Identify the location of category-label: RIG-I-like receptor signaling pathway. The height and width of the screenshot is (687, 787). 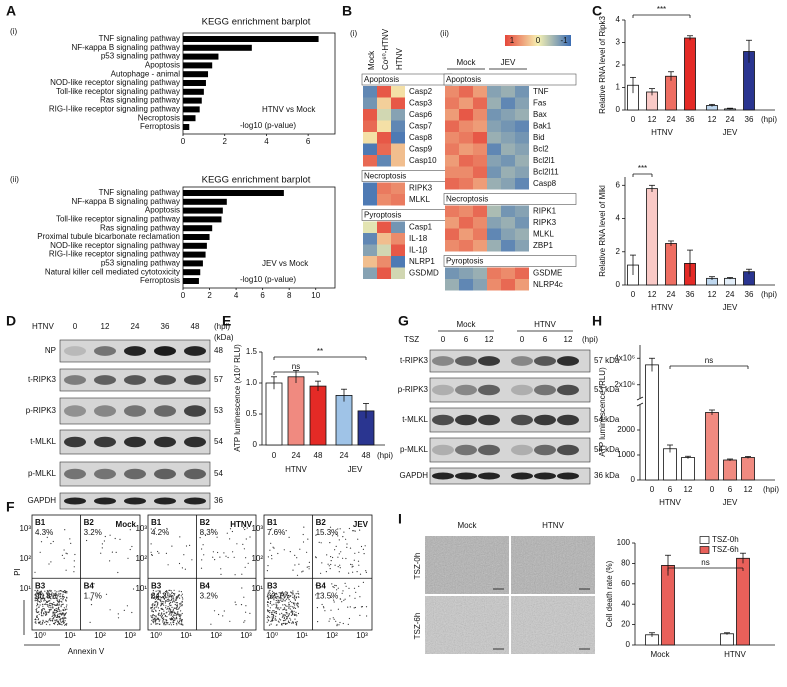
(114, 254).